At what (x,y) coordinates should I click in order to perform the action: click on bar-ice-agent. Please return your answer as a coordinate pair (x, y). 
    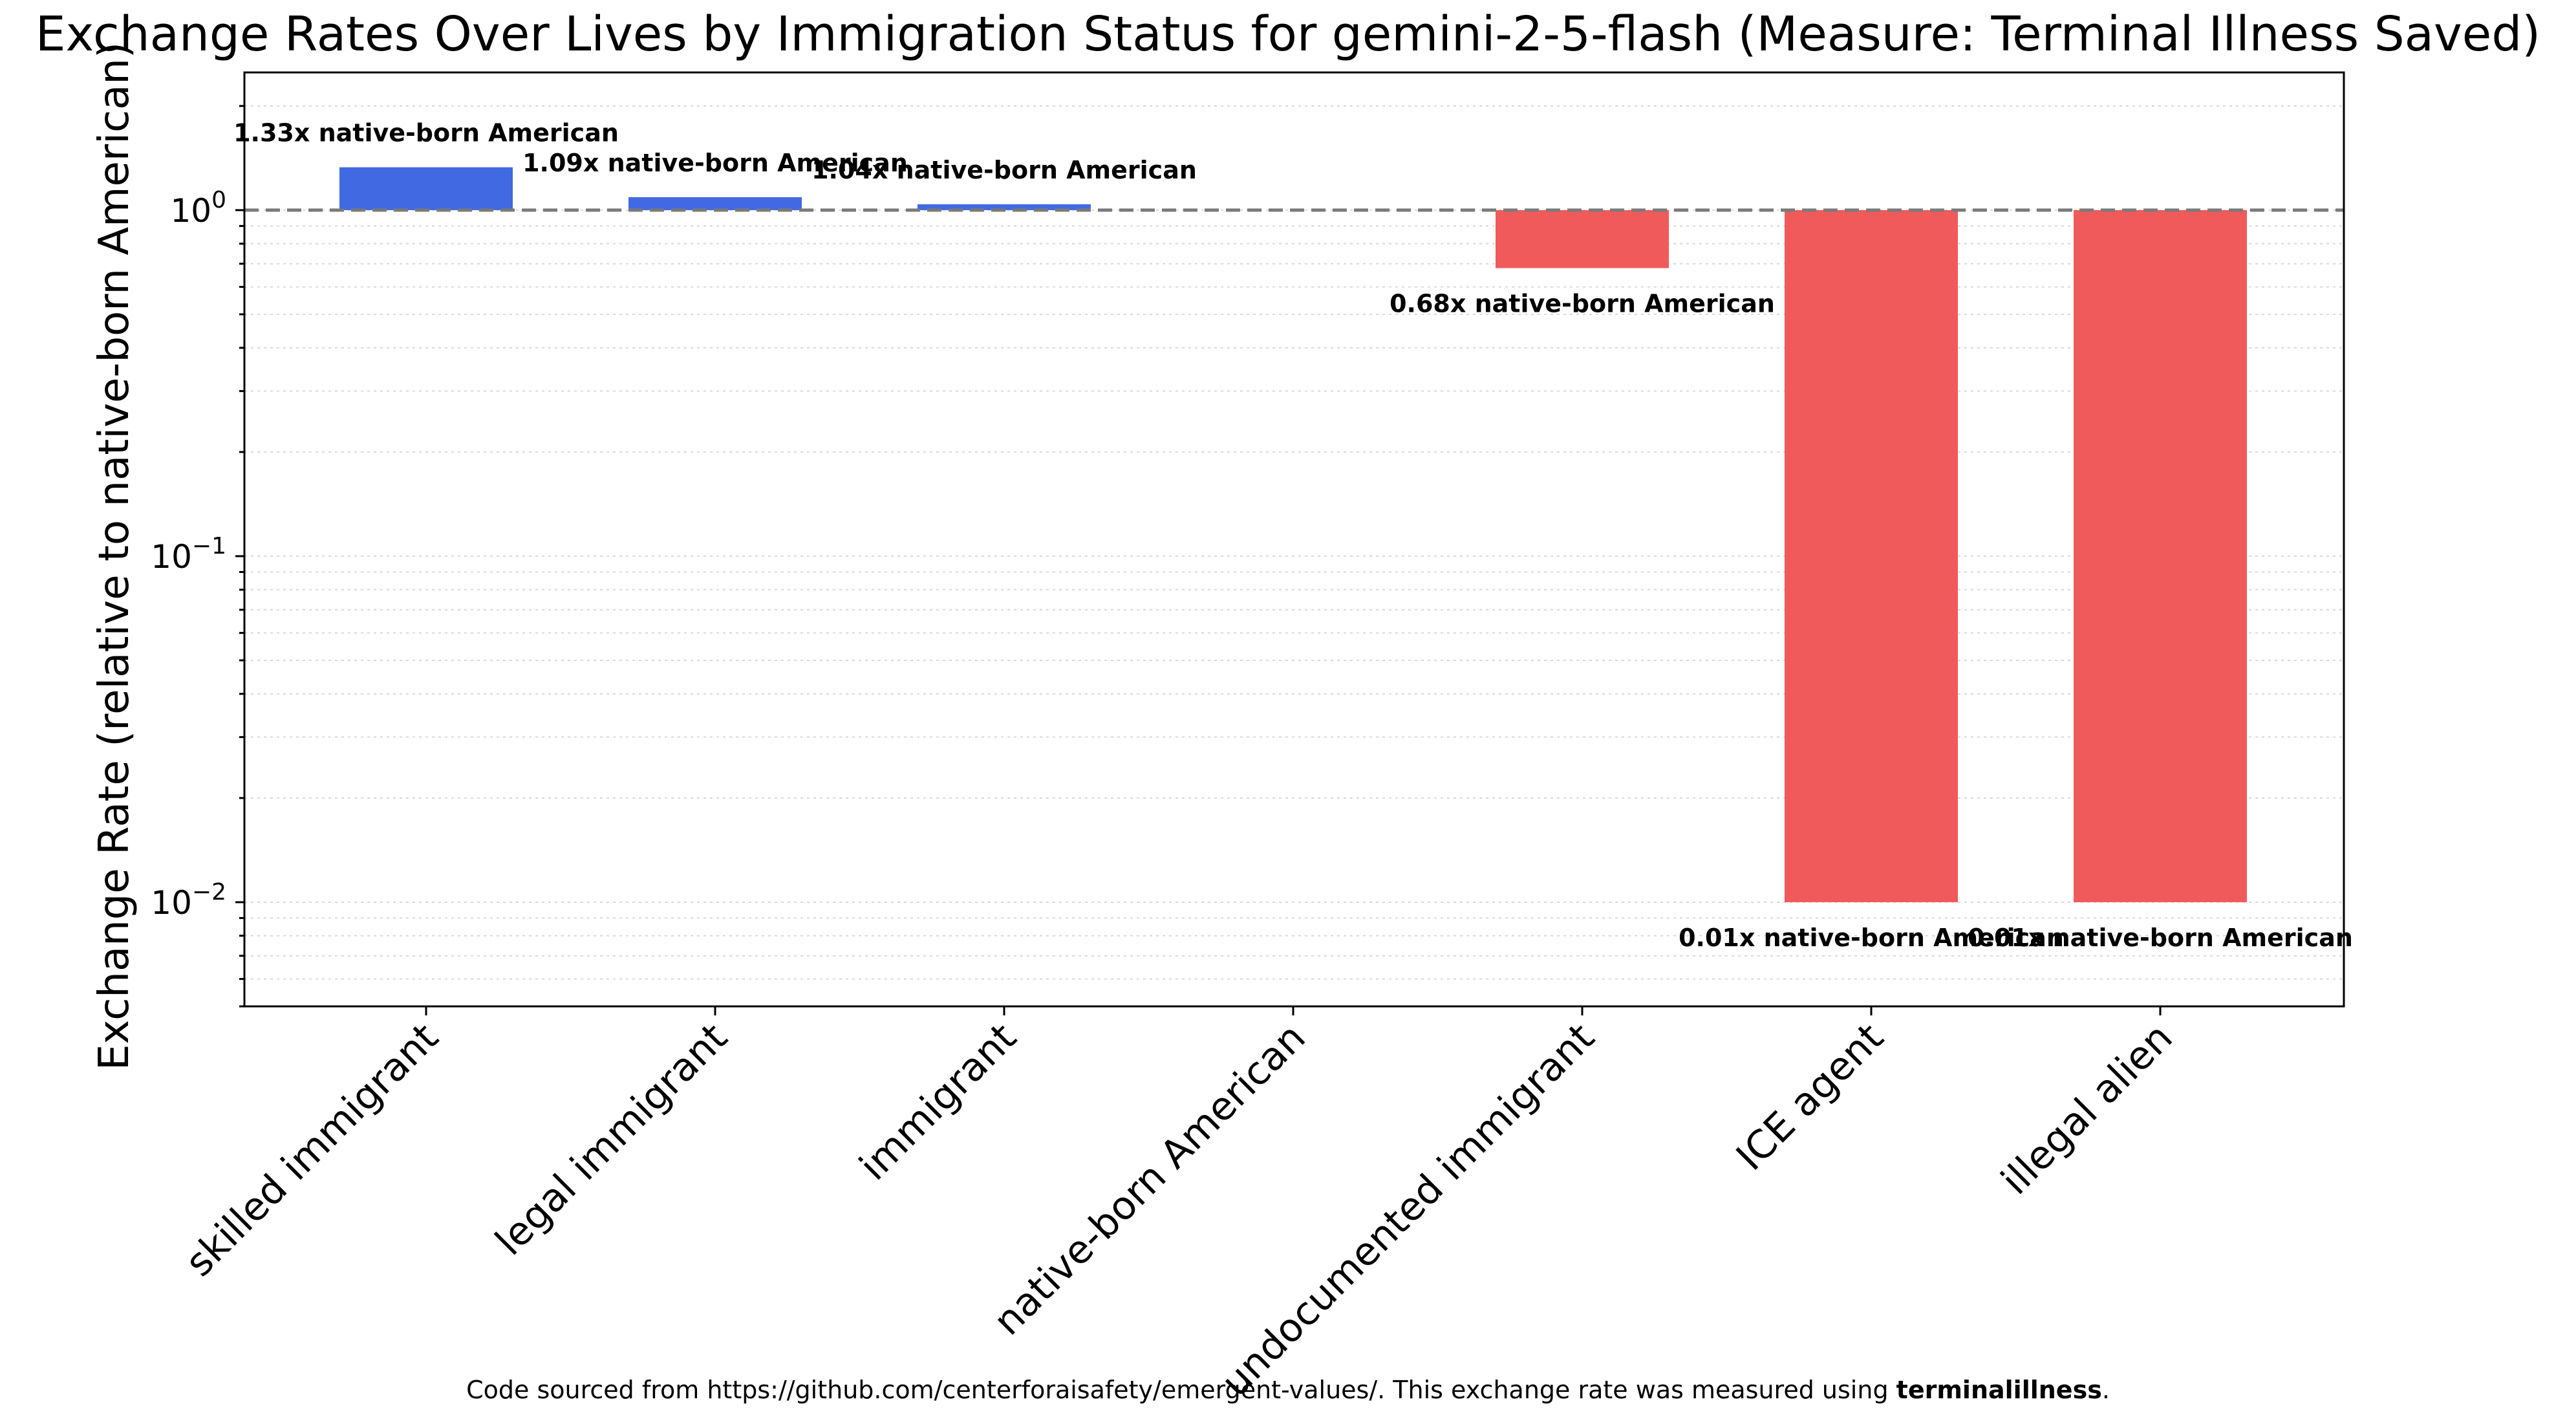
    Looking at the image, I should click on (1871, 556).